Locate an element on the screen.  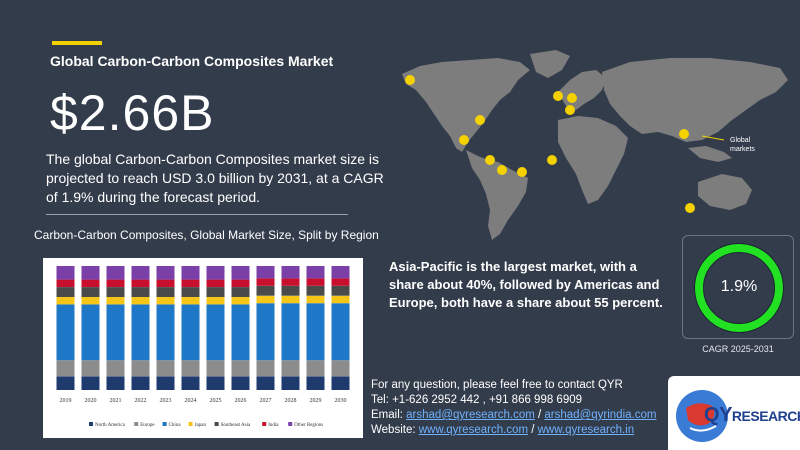
website-link-2: www.qyresearch.in is located at coordinates (586, 430).